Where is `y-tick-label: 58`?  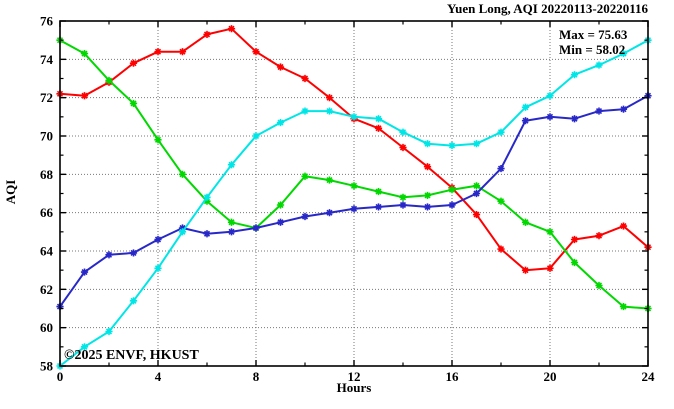
y-tick-label: 58 is located at coordinates (47, 366).